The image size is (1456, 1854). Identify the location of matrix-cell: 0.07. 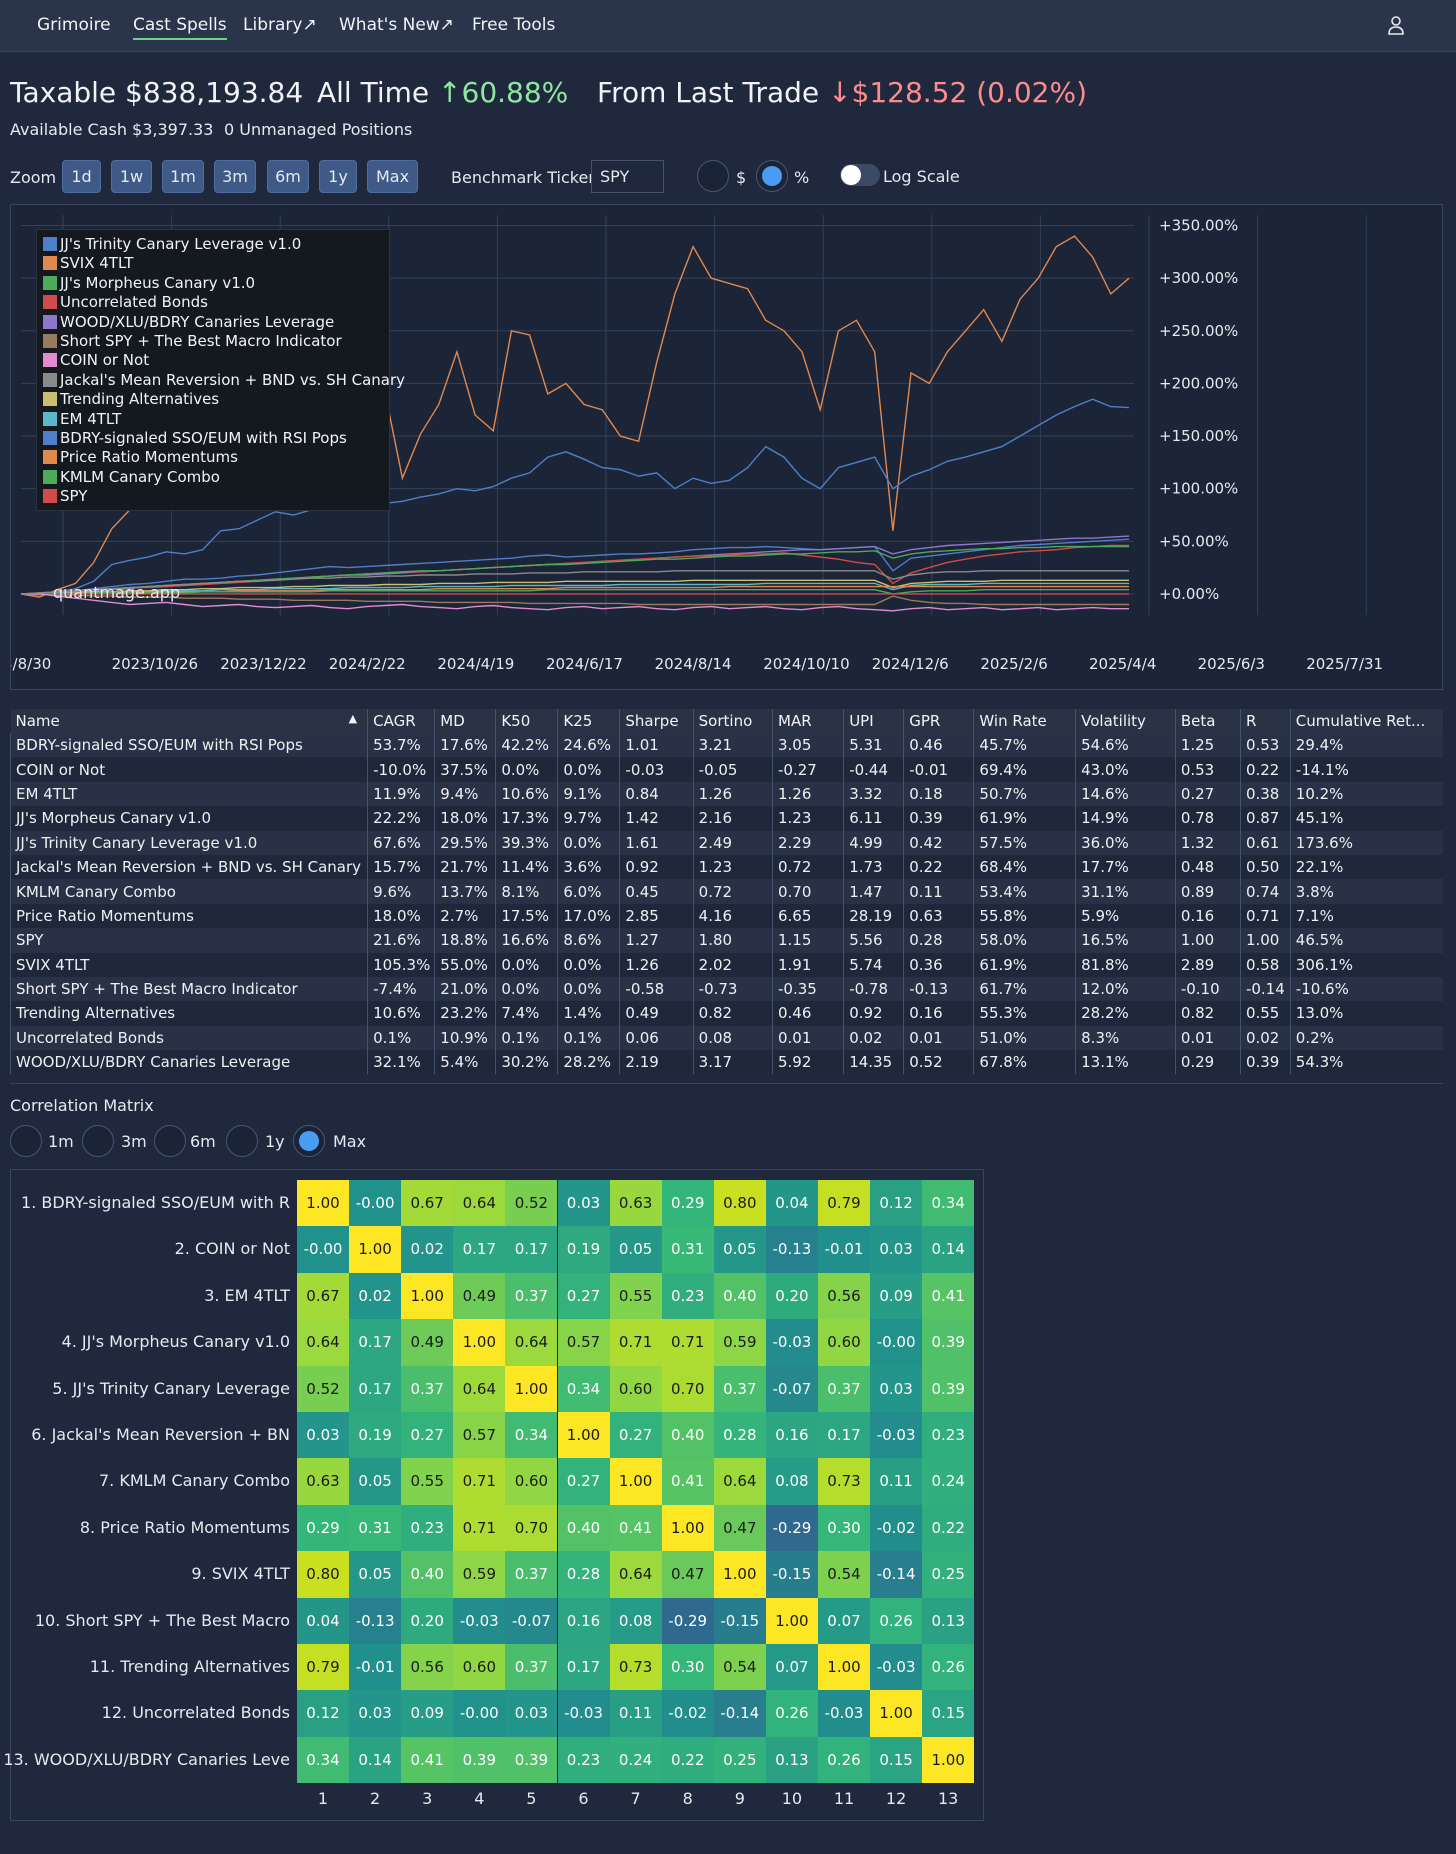
(844, 1620).